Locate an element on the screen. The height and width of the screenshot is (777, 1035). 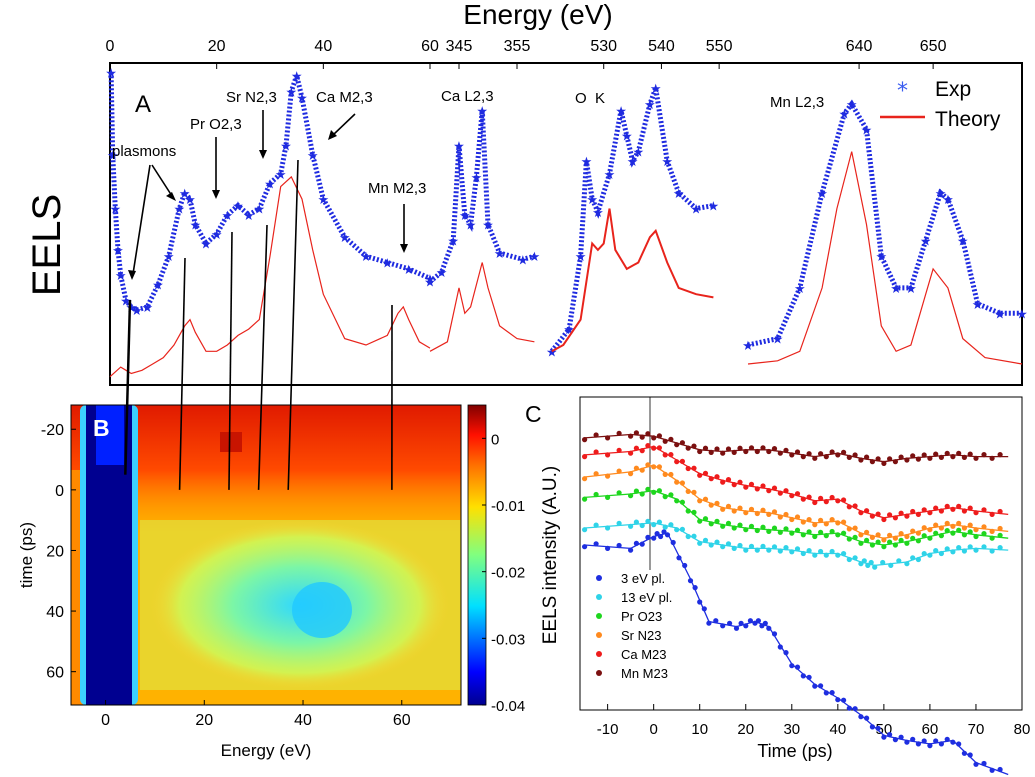
panel-c-xtick-label: 0 is located at coordinates (653, 729).